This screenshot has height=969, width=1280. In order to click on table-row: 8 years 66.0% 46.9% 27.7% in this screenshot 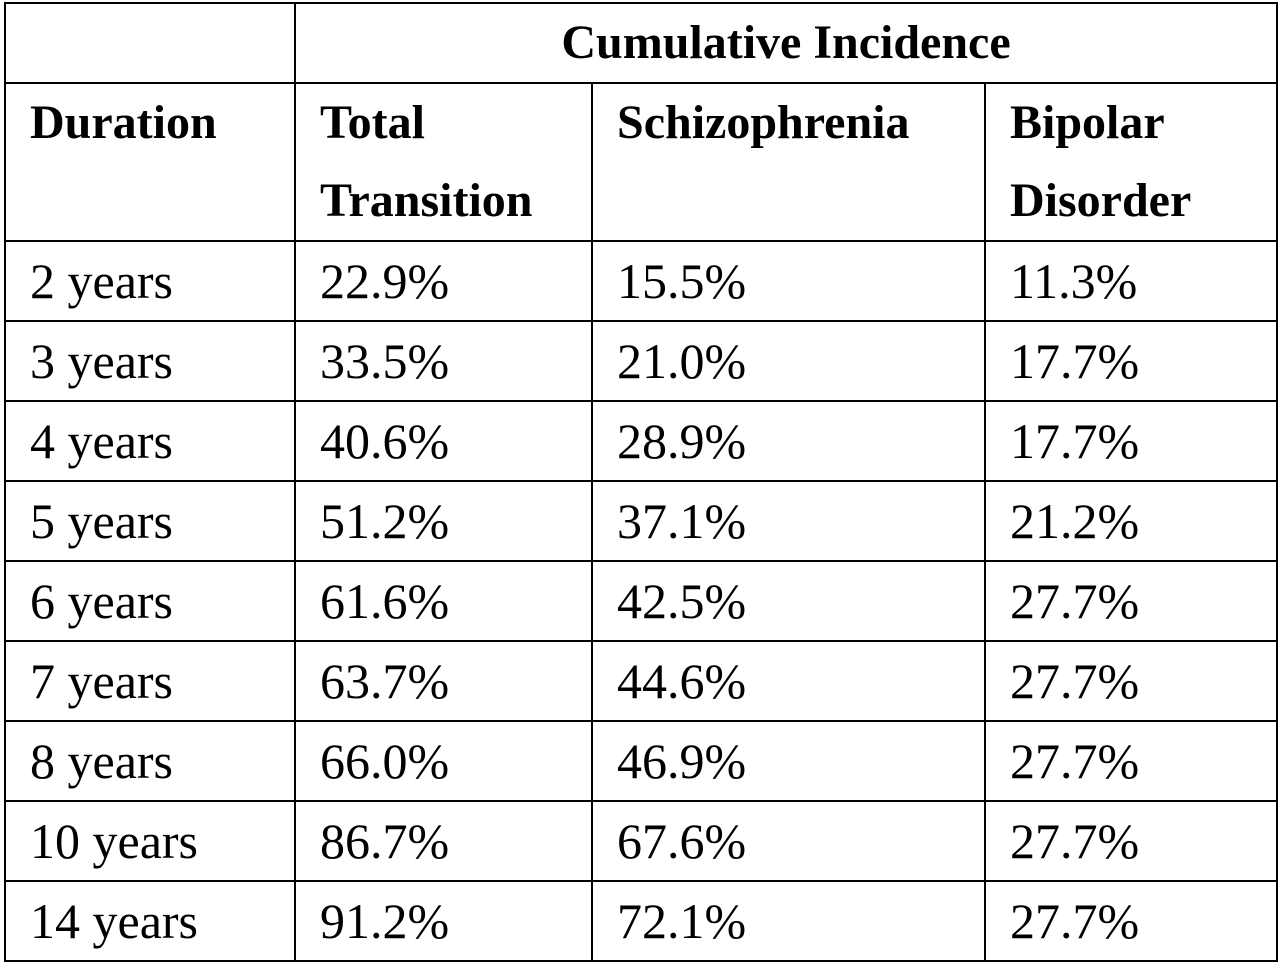, I will do `click(641, 761)`.